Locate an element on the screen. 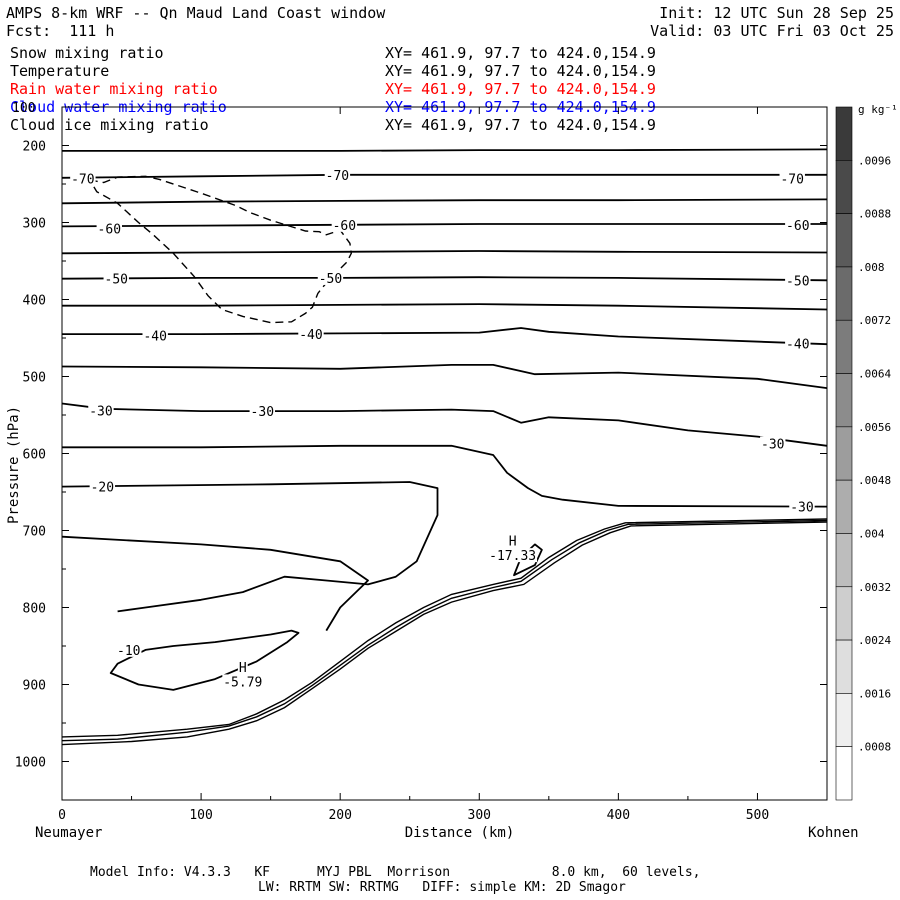  contour-label-14: -30 is located at coordinates (772, 444).